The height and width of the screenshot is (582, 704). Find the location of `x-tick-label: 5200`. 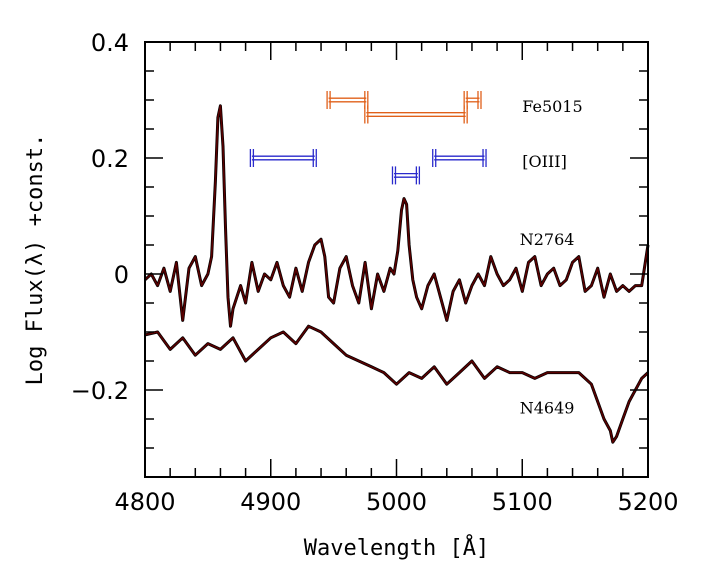

x-tick-label: 5200 is located at coordinates (647, 502).